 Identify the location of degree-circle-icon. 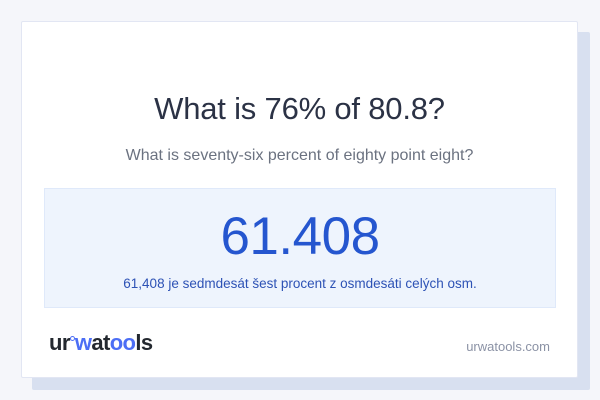
(72, 338).